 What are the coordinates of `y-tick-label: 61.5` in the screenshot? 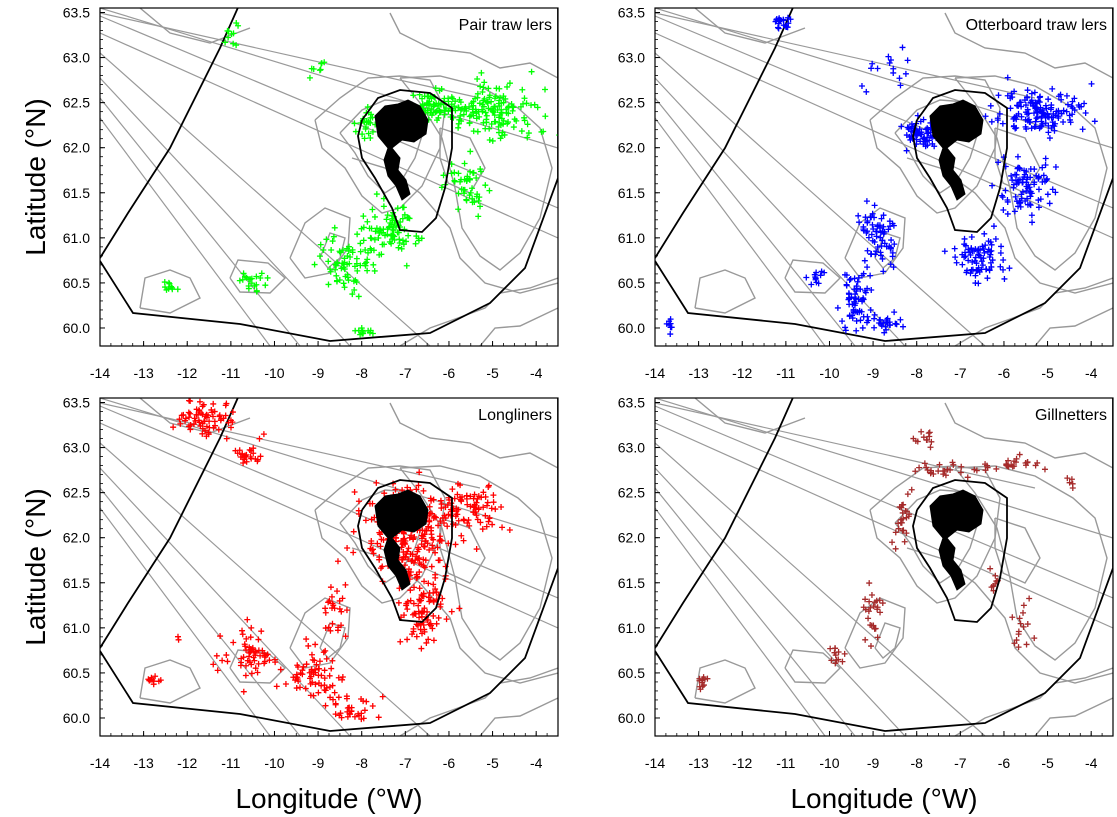 It's located at (631, 583).